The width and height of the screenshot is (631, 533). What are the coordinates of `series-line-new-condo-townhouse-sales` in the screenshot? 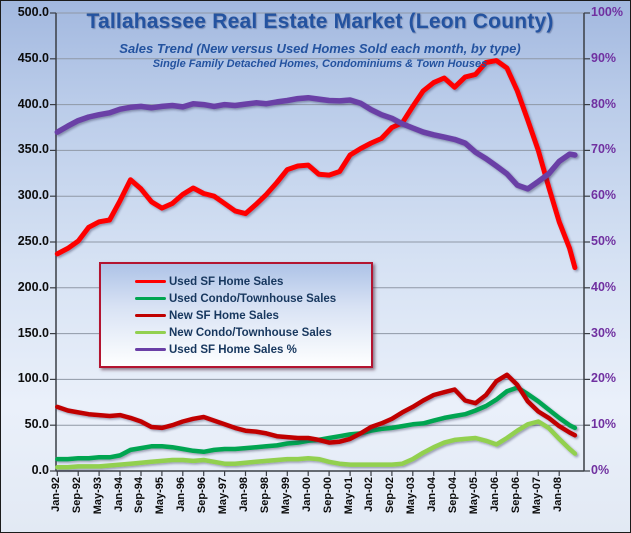 It's located at (316, 444).